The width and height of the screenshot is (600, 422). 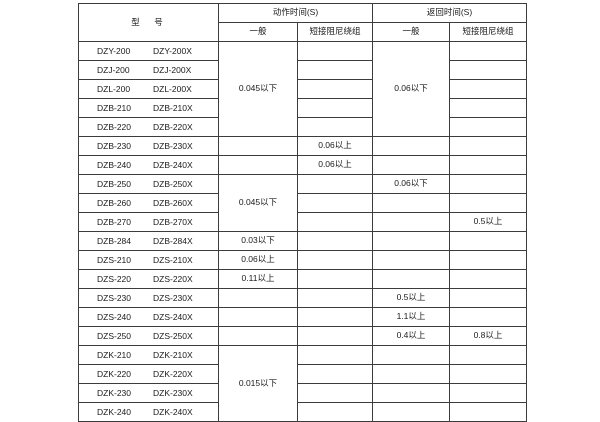 I want to click on header-return-time: 返回时间(S), so click(x=449, y=13).